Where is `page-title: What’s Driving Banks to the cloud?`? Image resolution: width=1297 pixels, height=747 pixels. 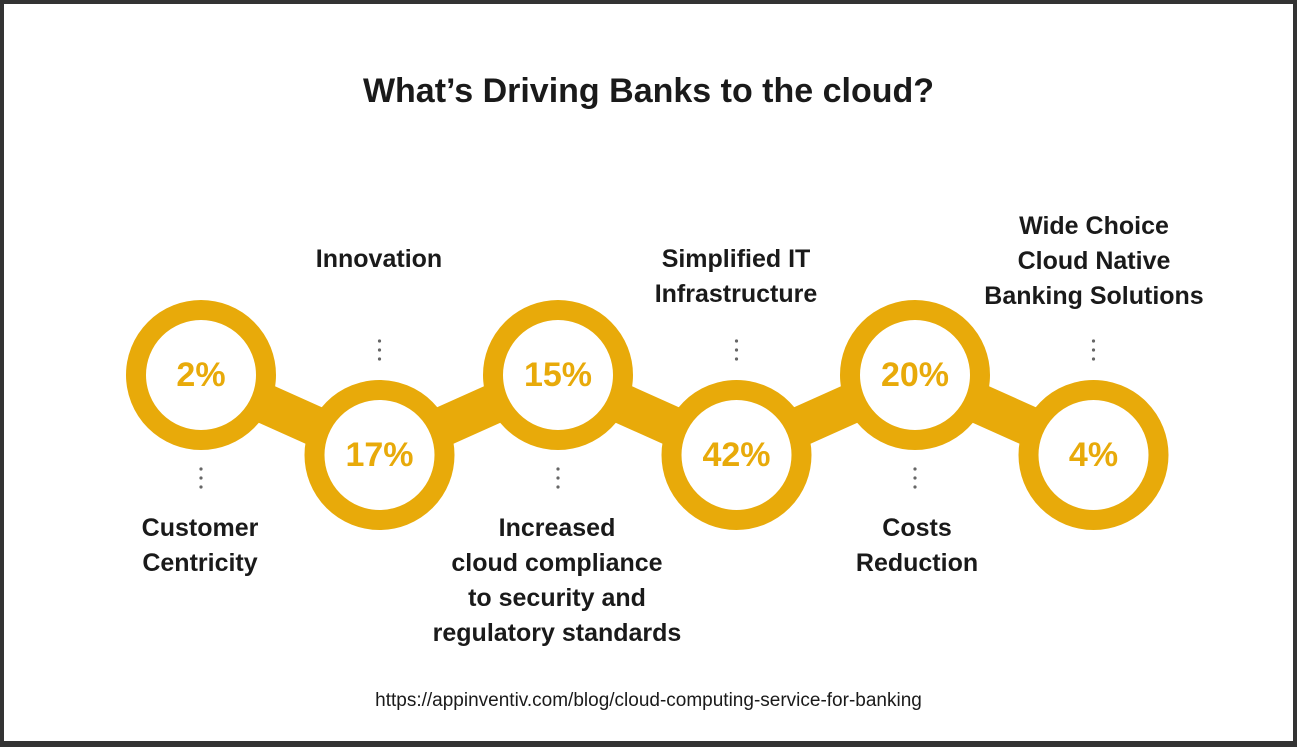
page-title: What’s Driving Banks to the cloud? is located at coordinates (648, 91).